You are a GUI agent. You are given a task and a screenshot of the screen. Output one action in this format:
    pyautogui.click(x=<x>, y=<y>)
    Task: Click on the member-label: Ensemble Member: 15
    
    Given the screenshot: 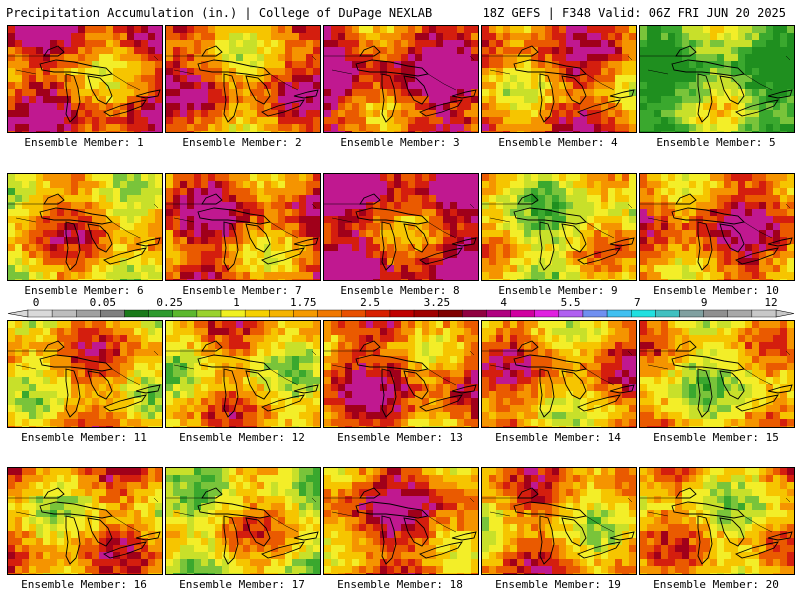 What is the action you would take?
    pyautogui.click(x=716, y=437)
    